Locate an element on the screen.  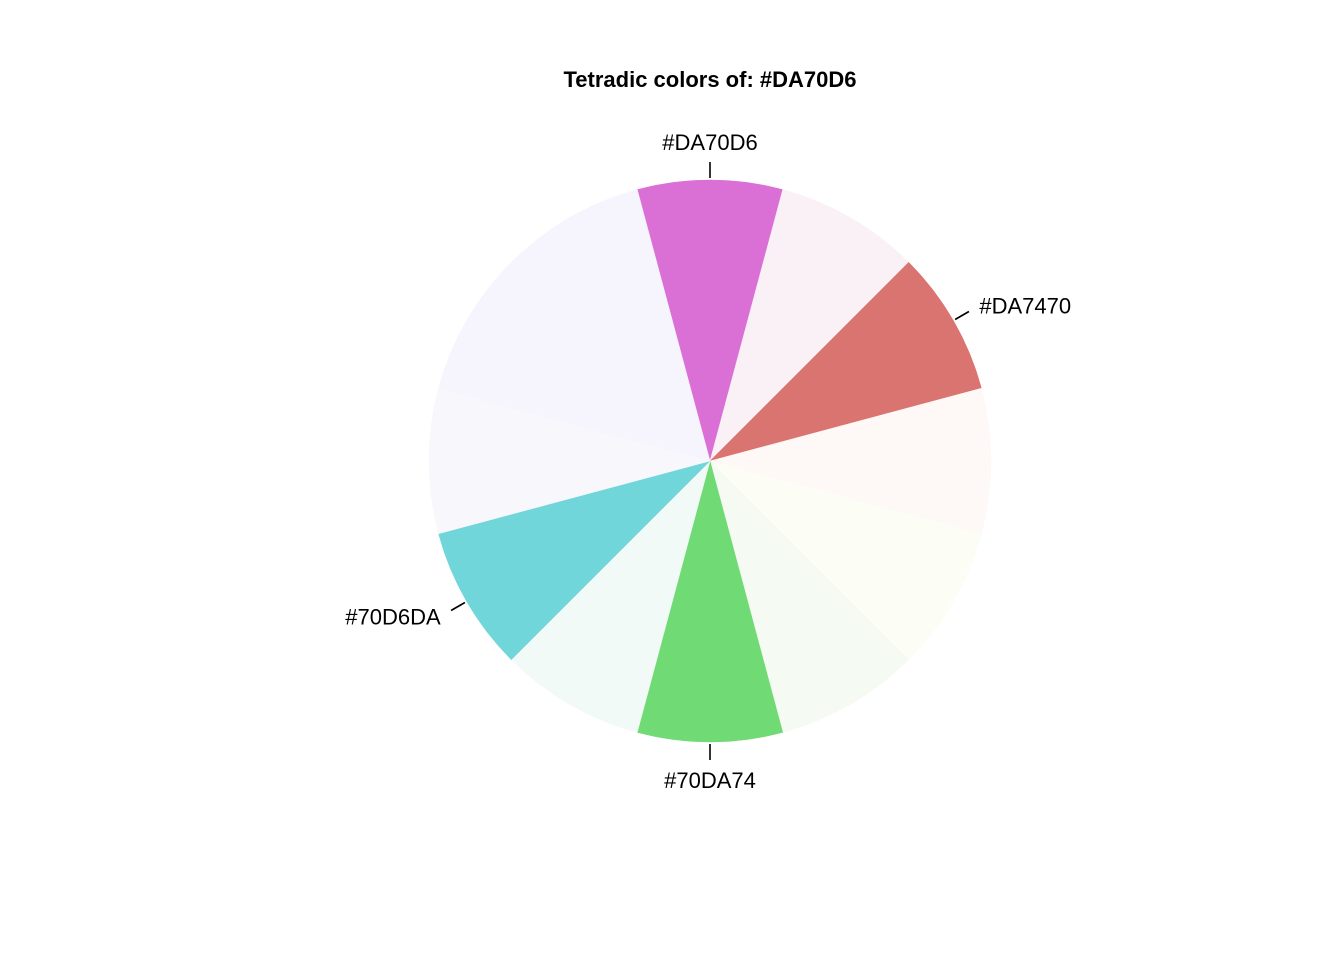
chart-title: Tetradic colors of: #DA70D6 is located at coordinates (709, 79).